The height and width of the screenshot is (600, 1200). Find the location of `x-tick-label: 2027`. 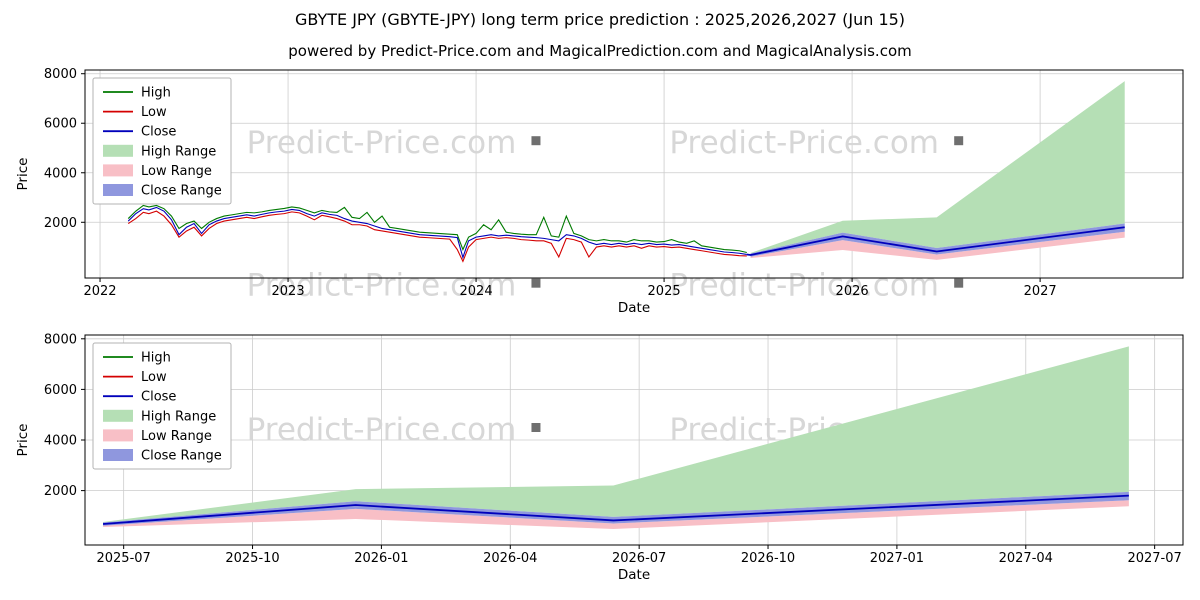

x-tick-label: 2027 is located at coordinates (1040, 291).